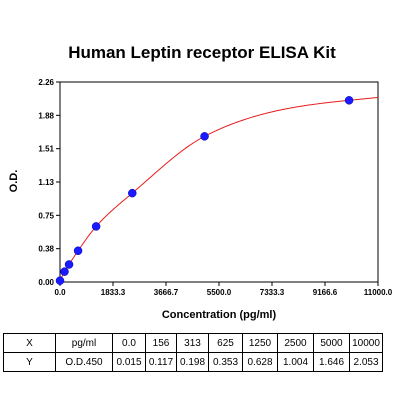 Image resolution: width=404 pixels, height=404 pixels. Describe the element at coordinates (161, 362) in the screenshot. I see `table-cell: 0.117` at that location.